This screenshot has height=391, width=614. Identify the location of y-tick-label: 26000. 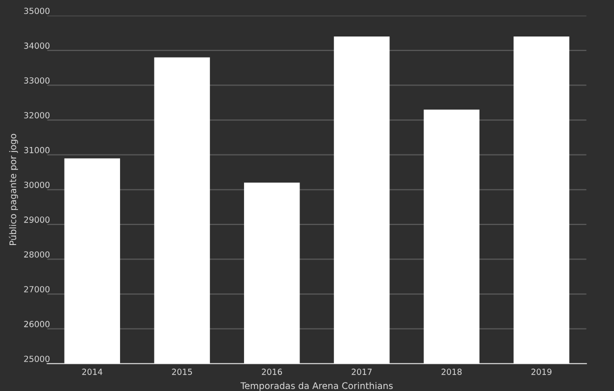
(37, 324).